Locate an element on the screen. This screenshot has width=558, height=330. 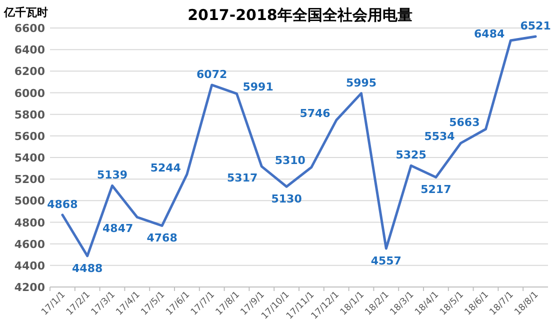
data-label: 5325 is located at coordinates (411, 155).